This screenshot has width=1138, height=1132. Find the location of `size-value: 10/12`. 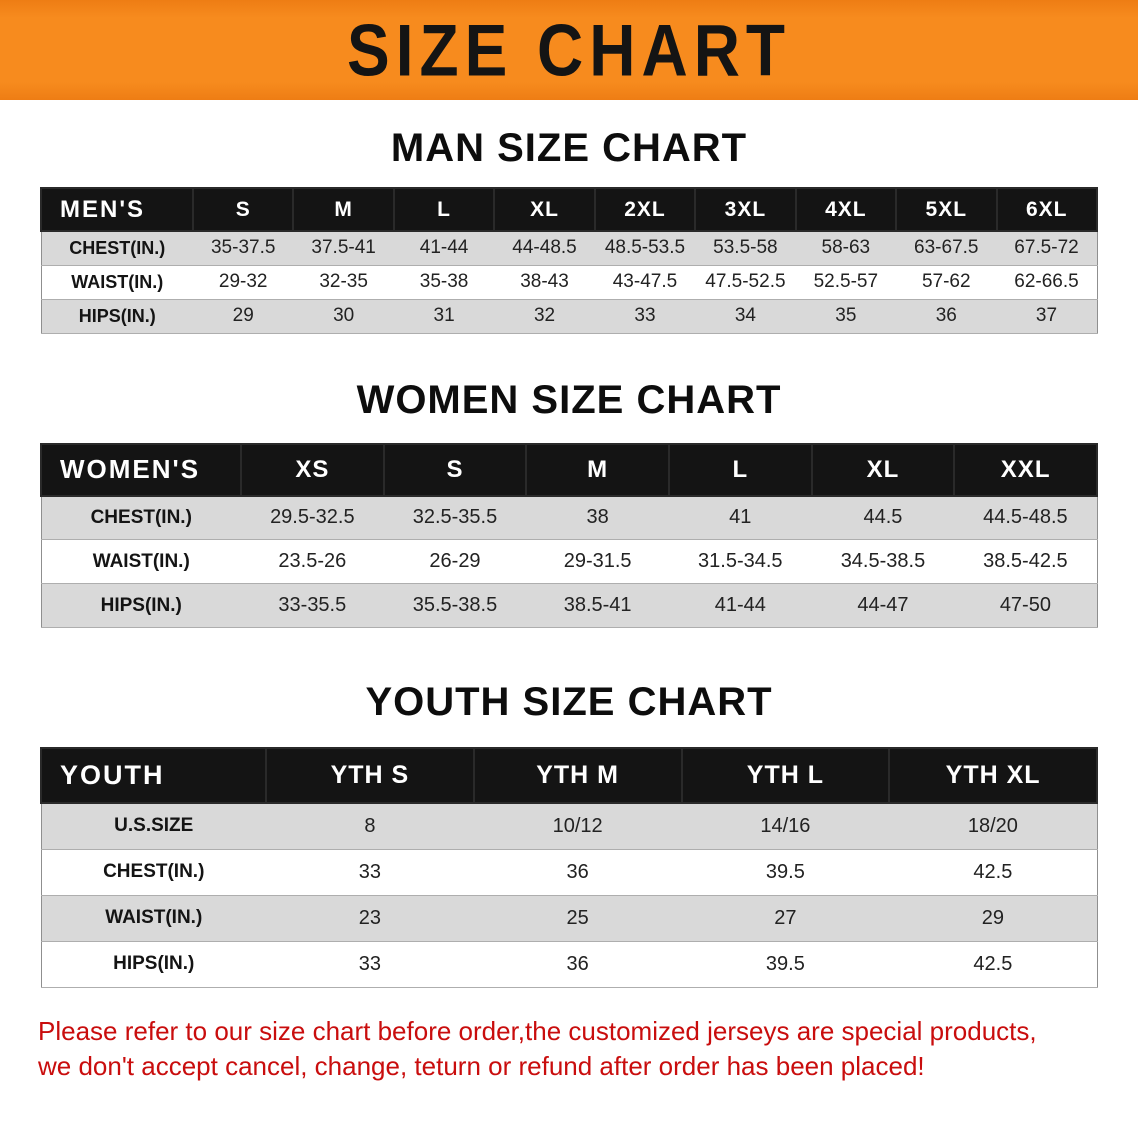

size-value: 10/12 is located at coordinates (577, 825).